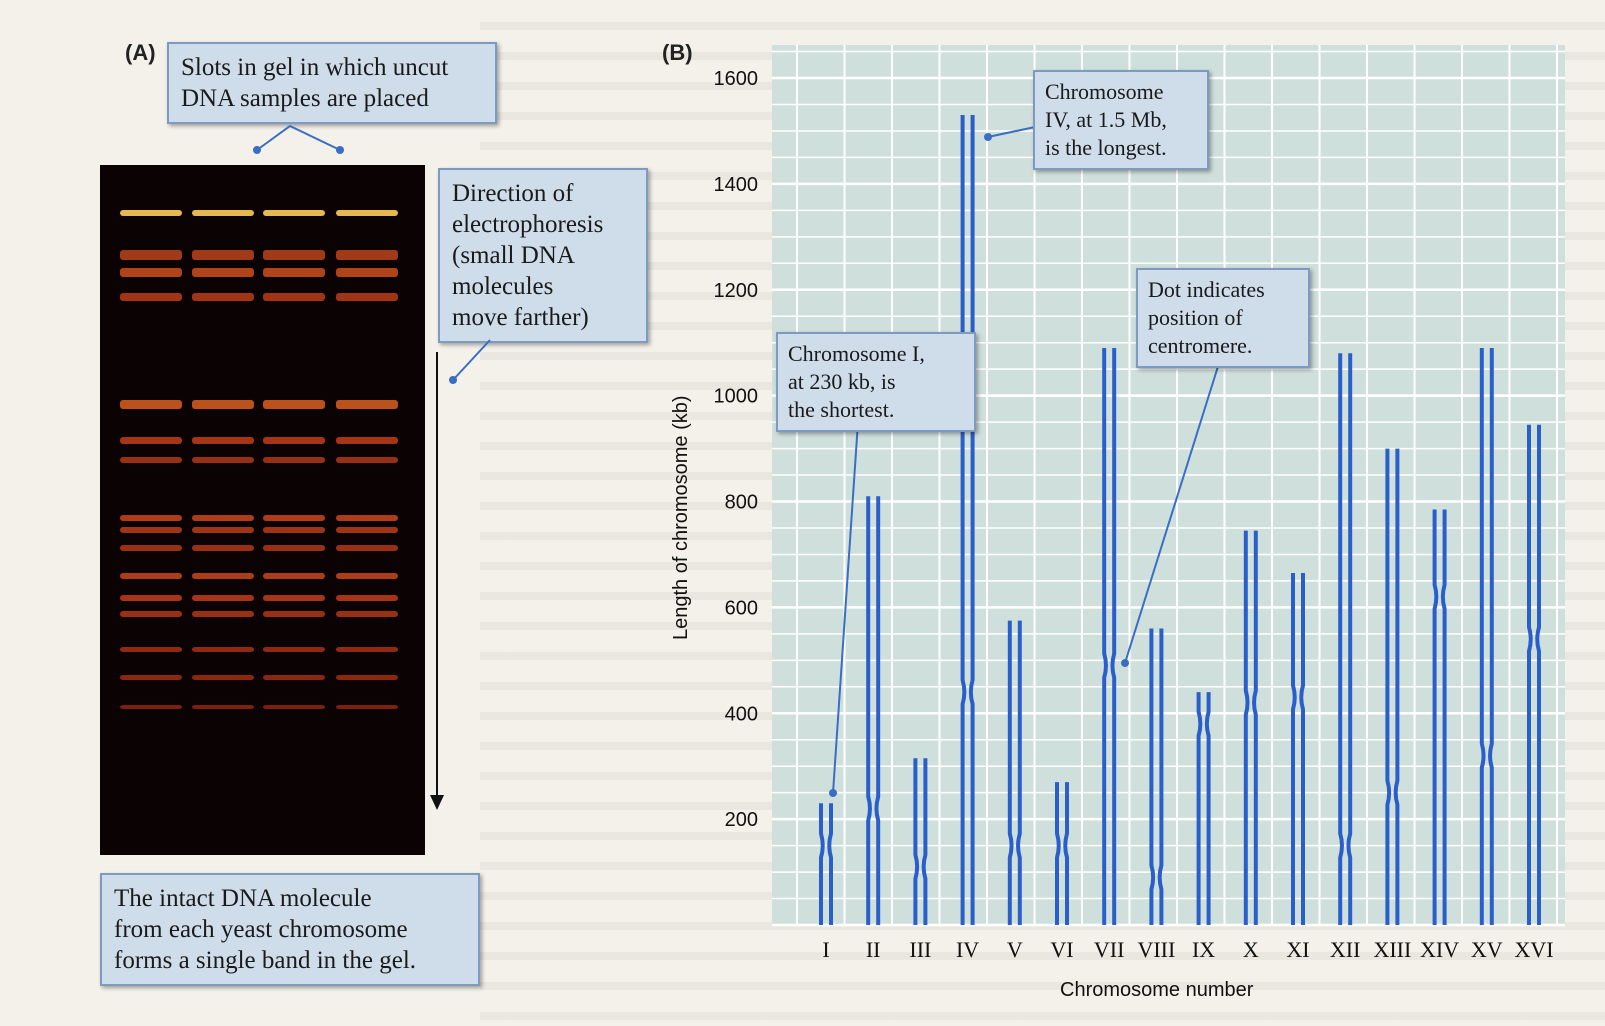  What do you see at coordinates (736, 397) in the screenshot?
I see `y-tick-label: 1000` at bounding box center [736, 397].